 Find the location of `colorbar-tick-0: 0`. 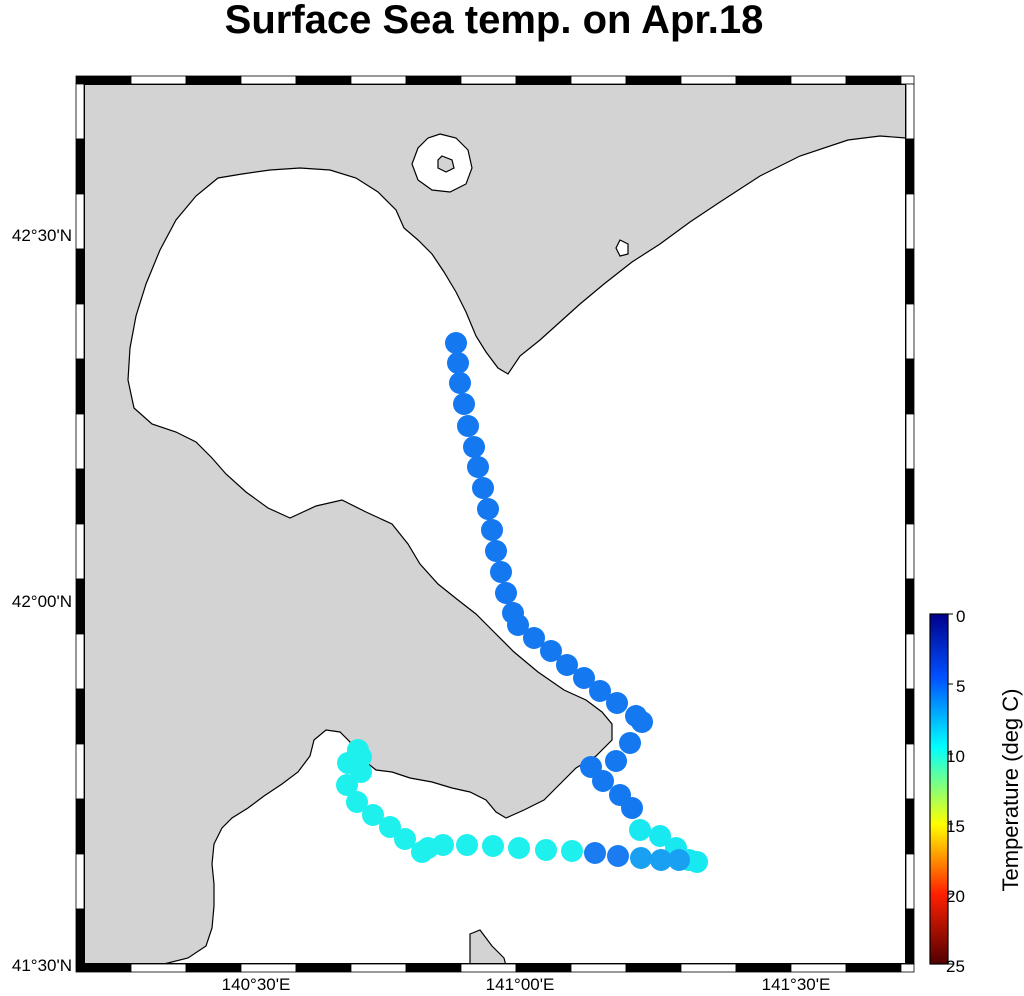

colorbar-tick-0: 0 is located at coordinates (960, 616).